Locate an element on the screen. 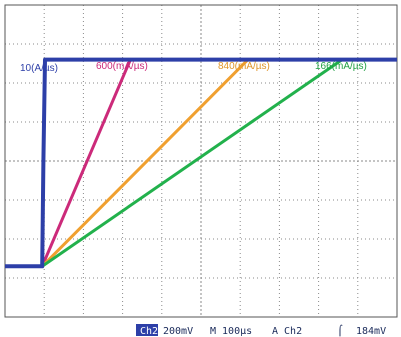 The height and width of the screenshot is (337, 401). trace-label-840ma: 840(mA/µs) is located at coordinates (244, 66).